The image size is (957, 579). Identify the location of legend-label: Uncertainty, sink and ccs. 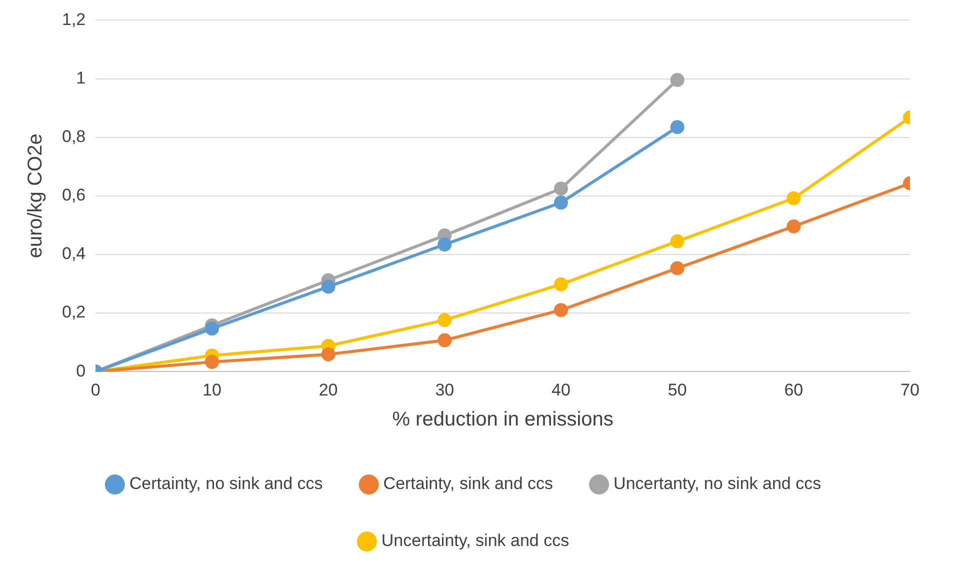
(475, 540).